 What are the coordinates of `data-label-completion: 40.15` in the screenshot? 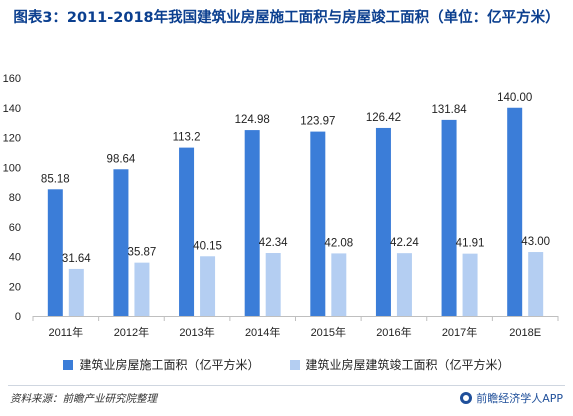 It's located at (207, 246).